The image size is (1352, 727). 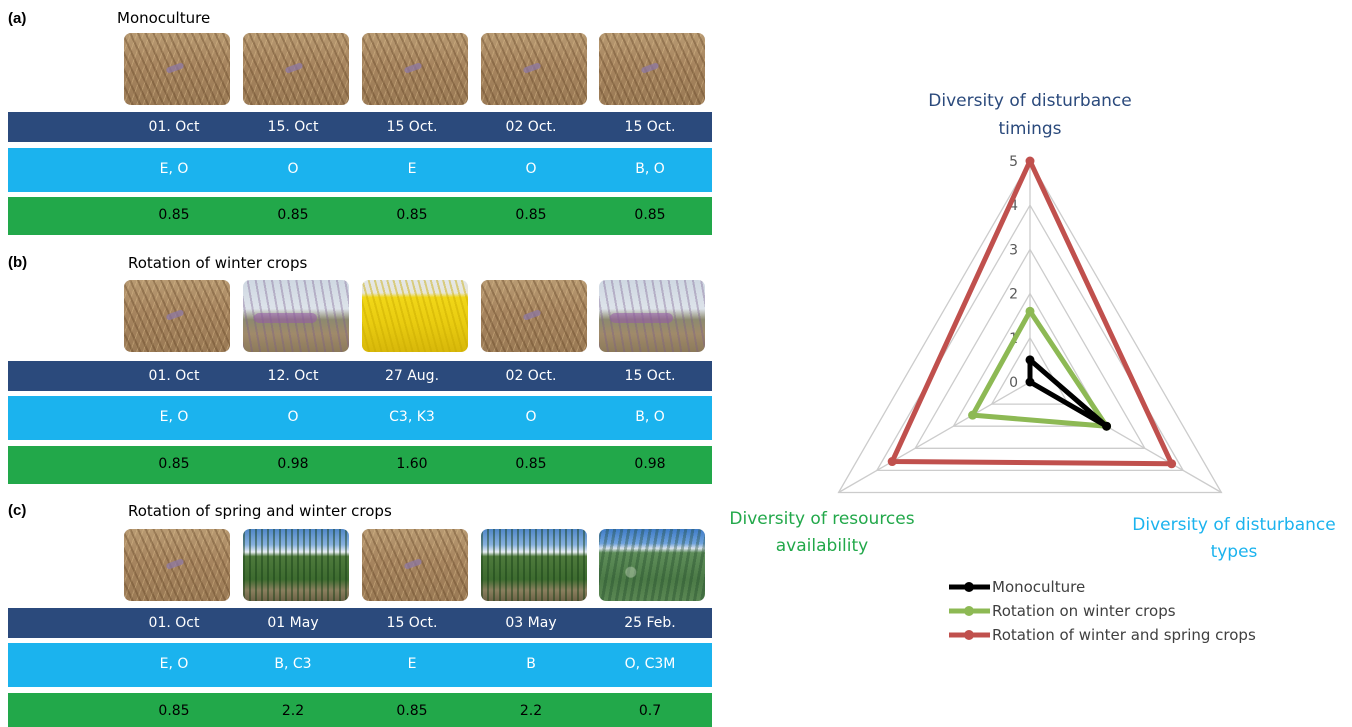 I want to click on date-cell: 15. Oct, so click(x=293, y=127).